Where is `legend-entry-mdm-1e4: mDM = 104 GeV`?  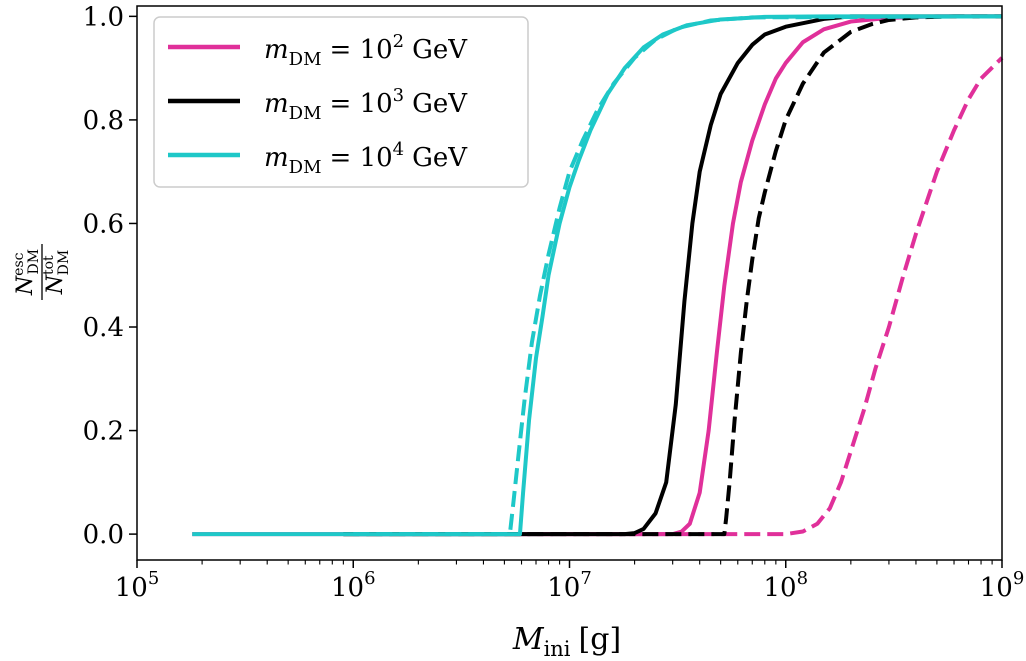 legend-entry-mdm-1e4: mDM = 104 GeV is located at coordinates (318, 158).